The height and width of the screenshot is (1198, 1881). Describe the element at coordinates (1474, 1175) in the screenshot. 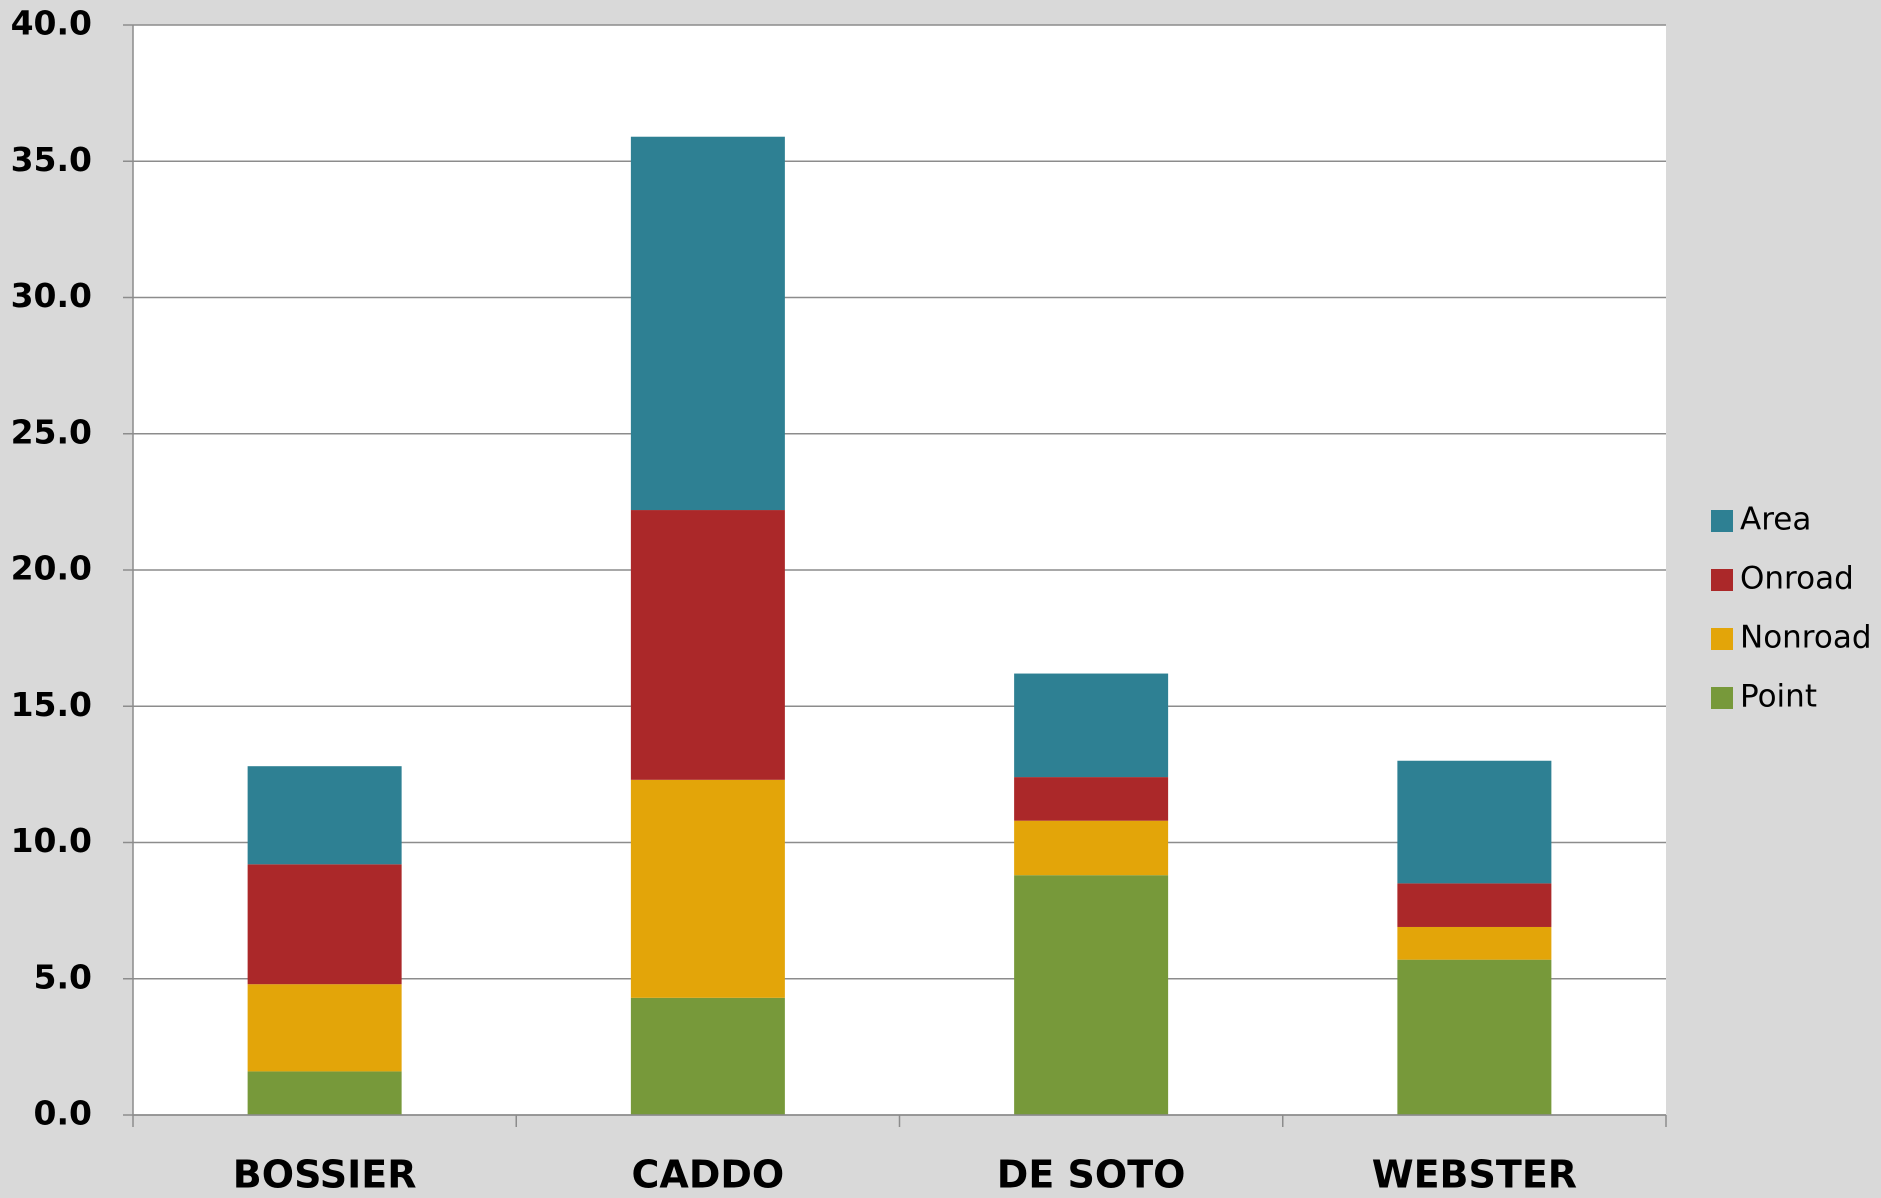

I see `x-tick-label: WEBSTER` at that location.